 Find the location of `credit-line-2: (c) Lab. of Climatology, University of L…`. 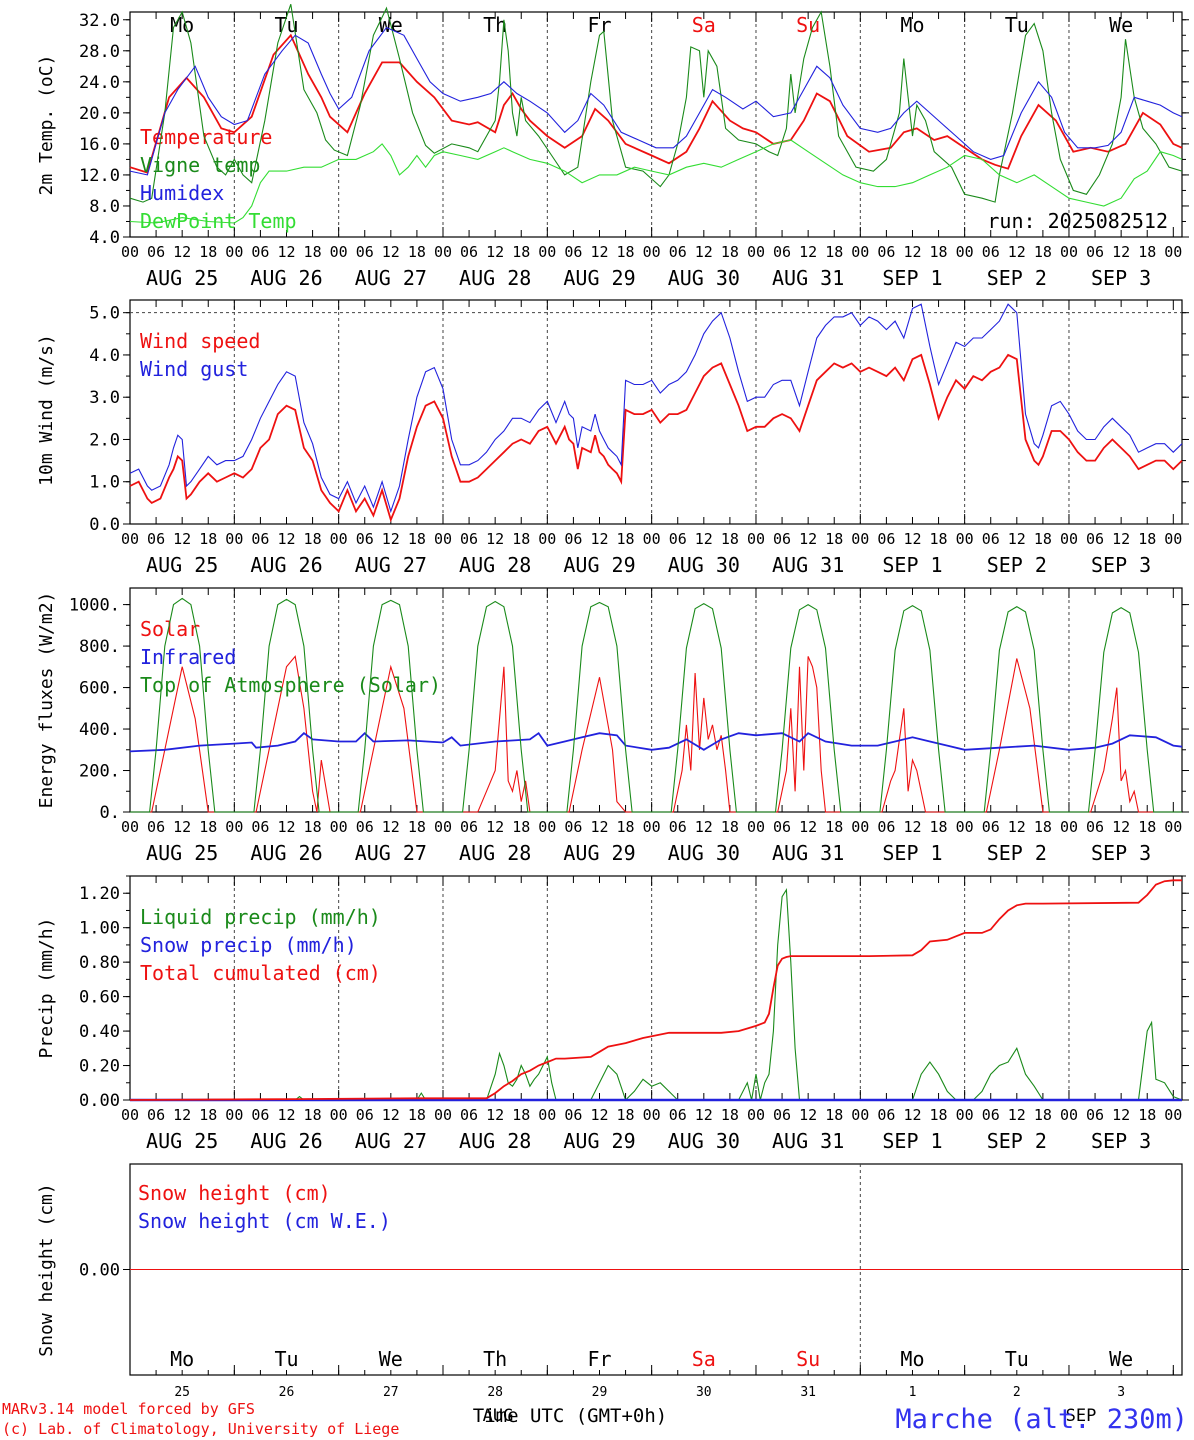

credit-line-2: (c) Lab. of Climatology, University of L… is located at coordinates (200, 1429).